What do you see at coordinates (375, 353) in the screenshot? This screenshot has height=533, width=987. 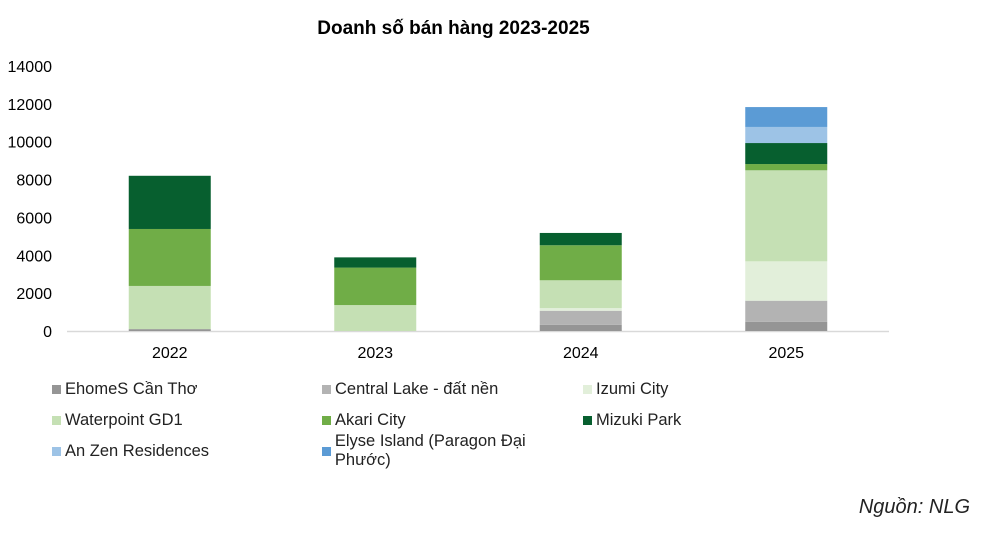 I see `x-tick-label: 2023` at bounding box center [375, 353].